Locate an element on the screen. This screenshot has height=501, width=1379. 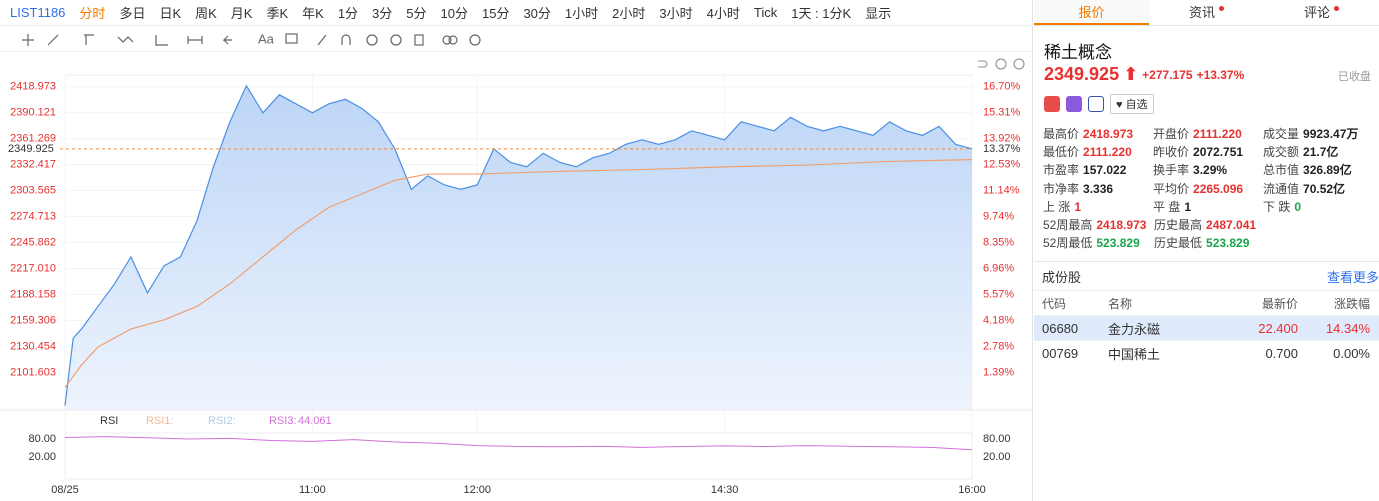
period: 30分 is located at coordinates (537, 13).